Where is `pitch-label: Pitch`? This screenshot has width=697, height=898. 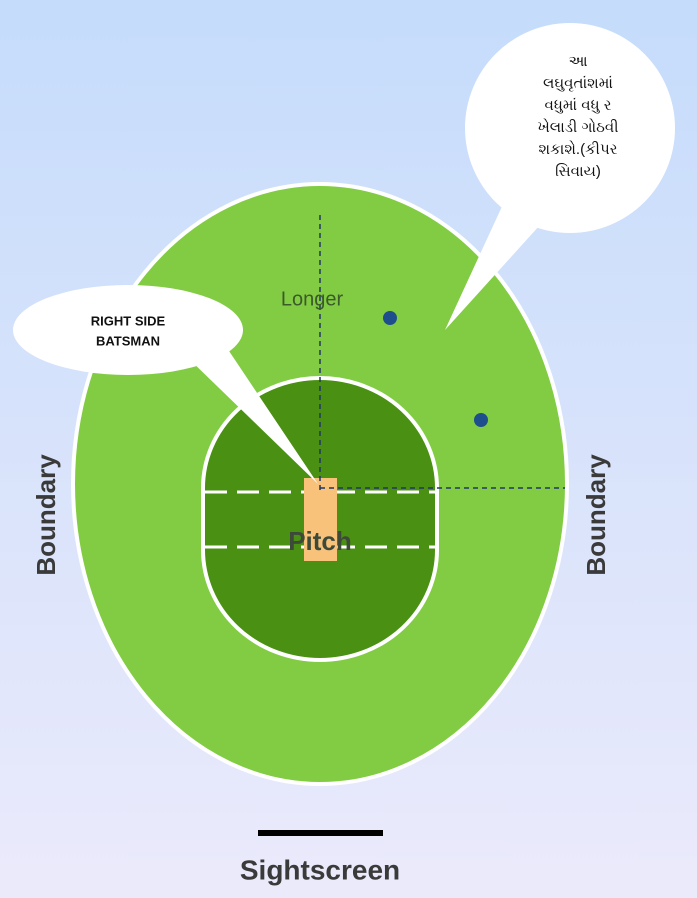 pitch-label: Pitch is located at coordinates (320, 541).